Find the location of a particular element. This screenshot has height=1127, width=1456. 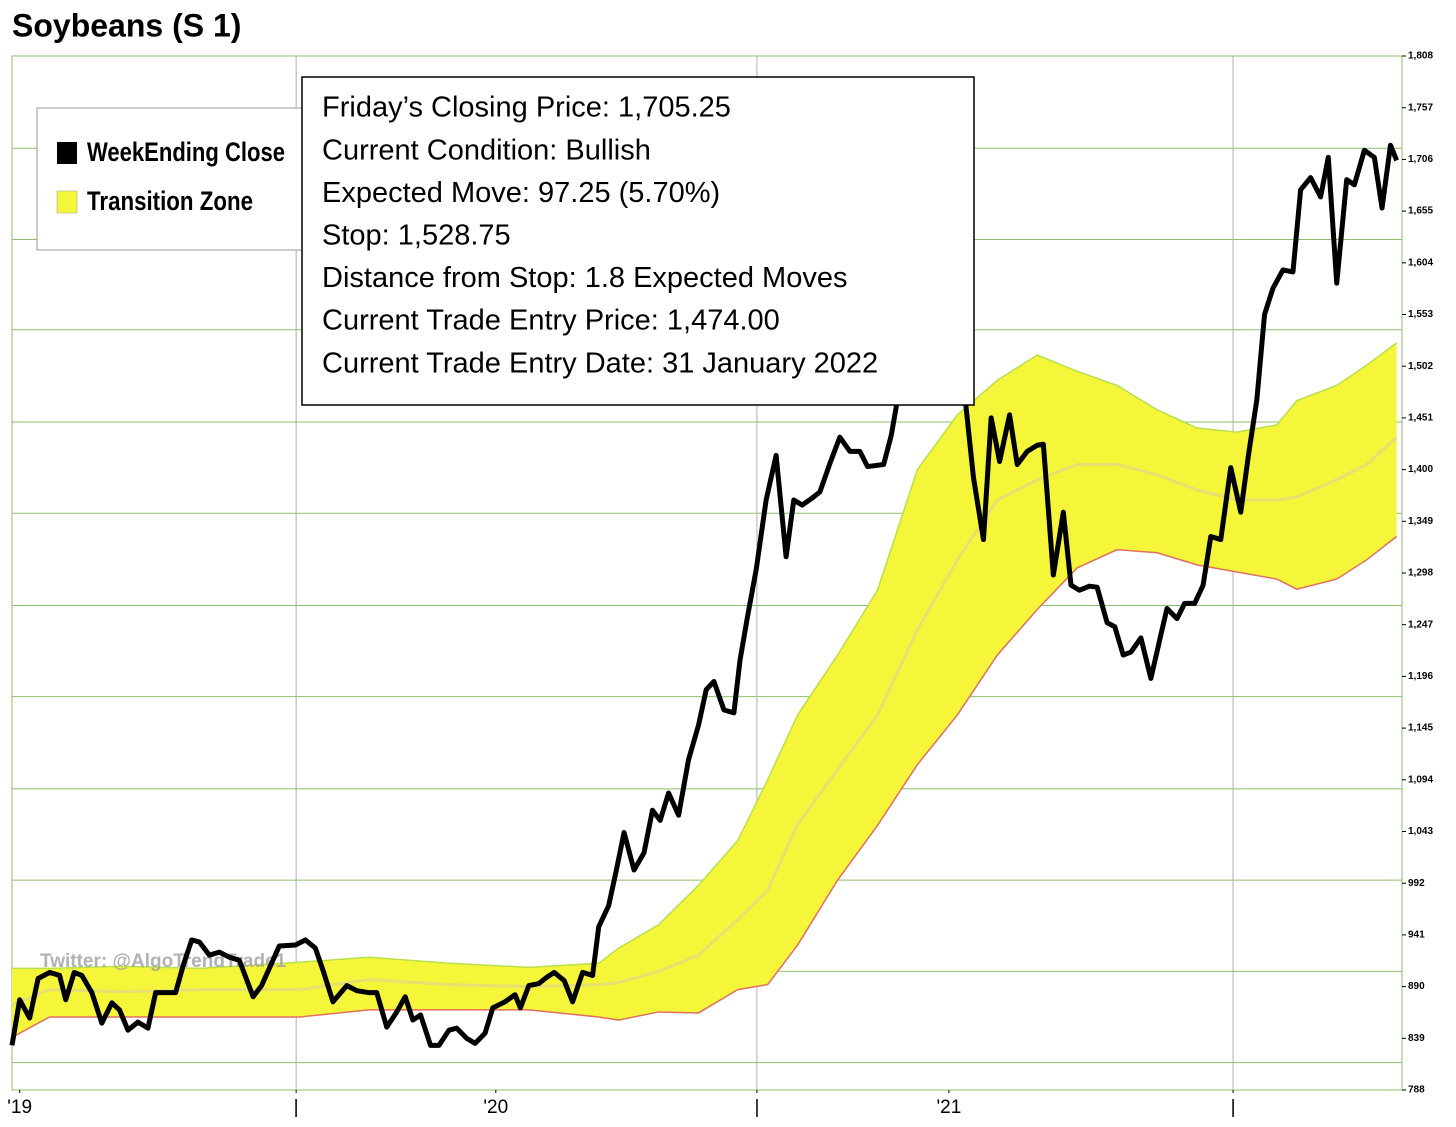

info-line: Current Trade Entry Price: 1,474.00 is located at coordinates (551, 321).